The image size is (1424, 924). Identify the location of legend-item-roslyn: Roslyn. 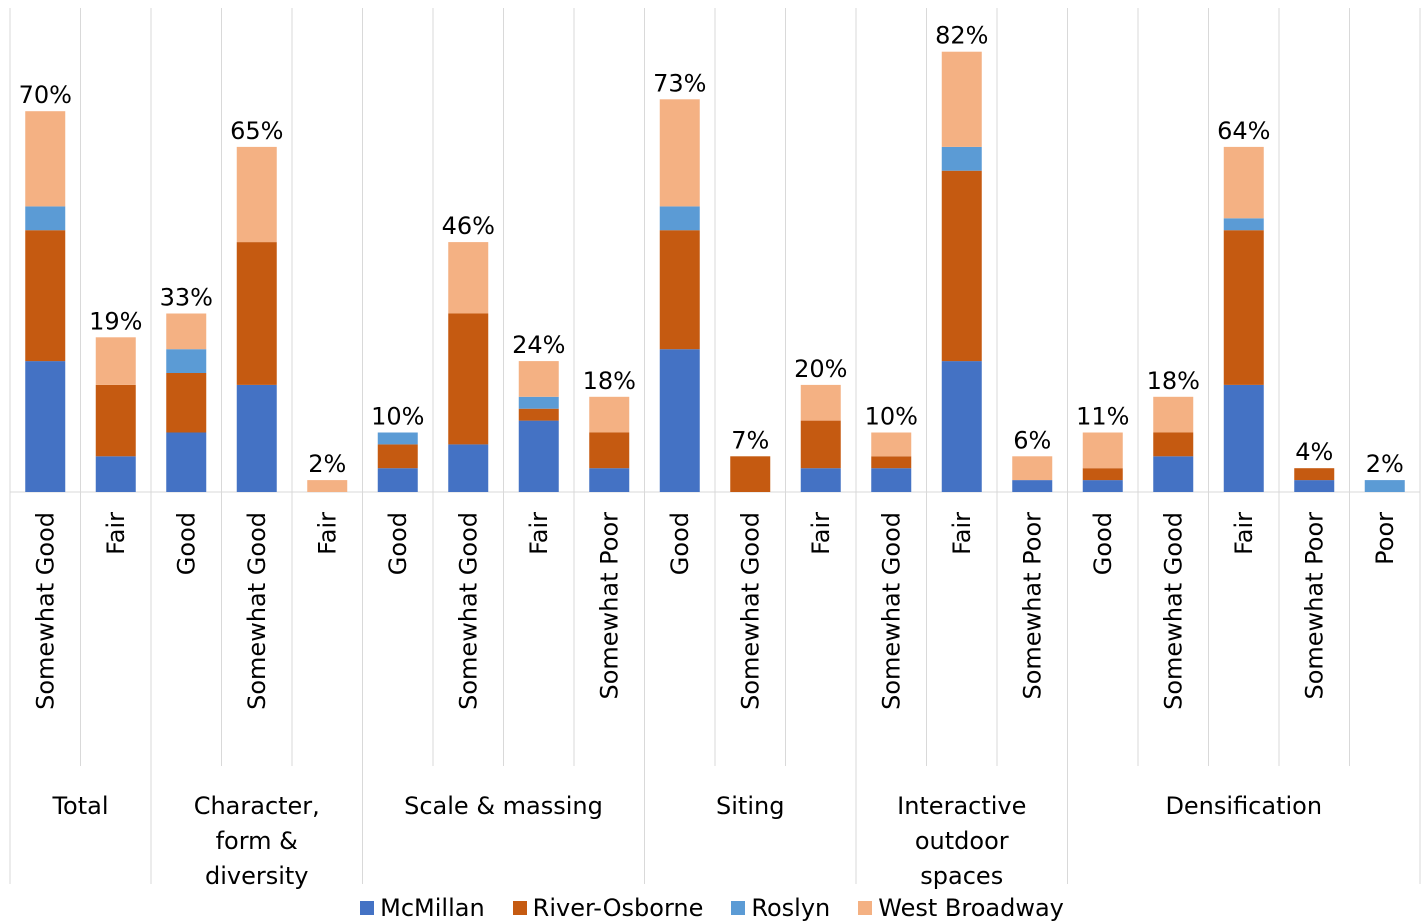
(780, 908).